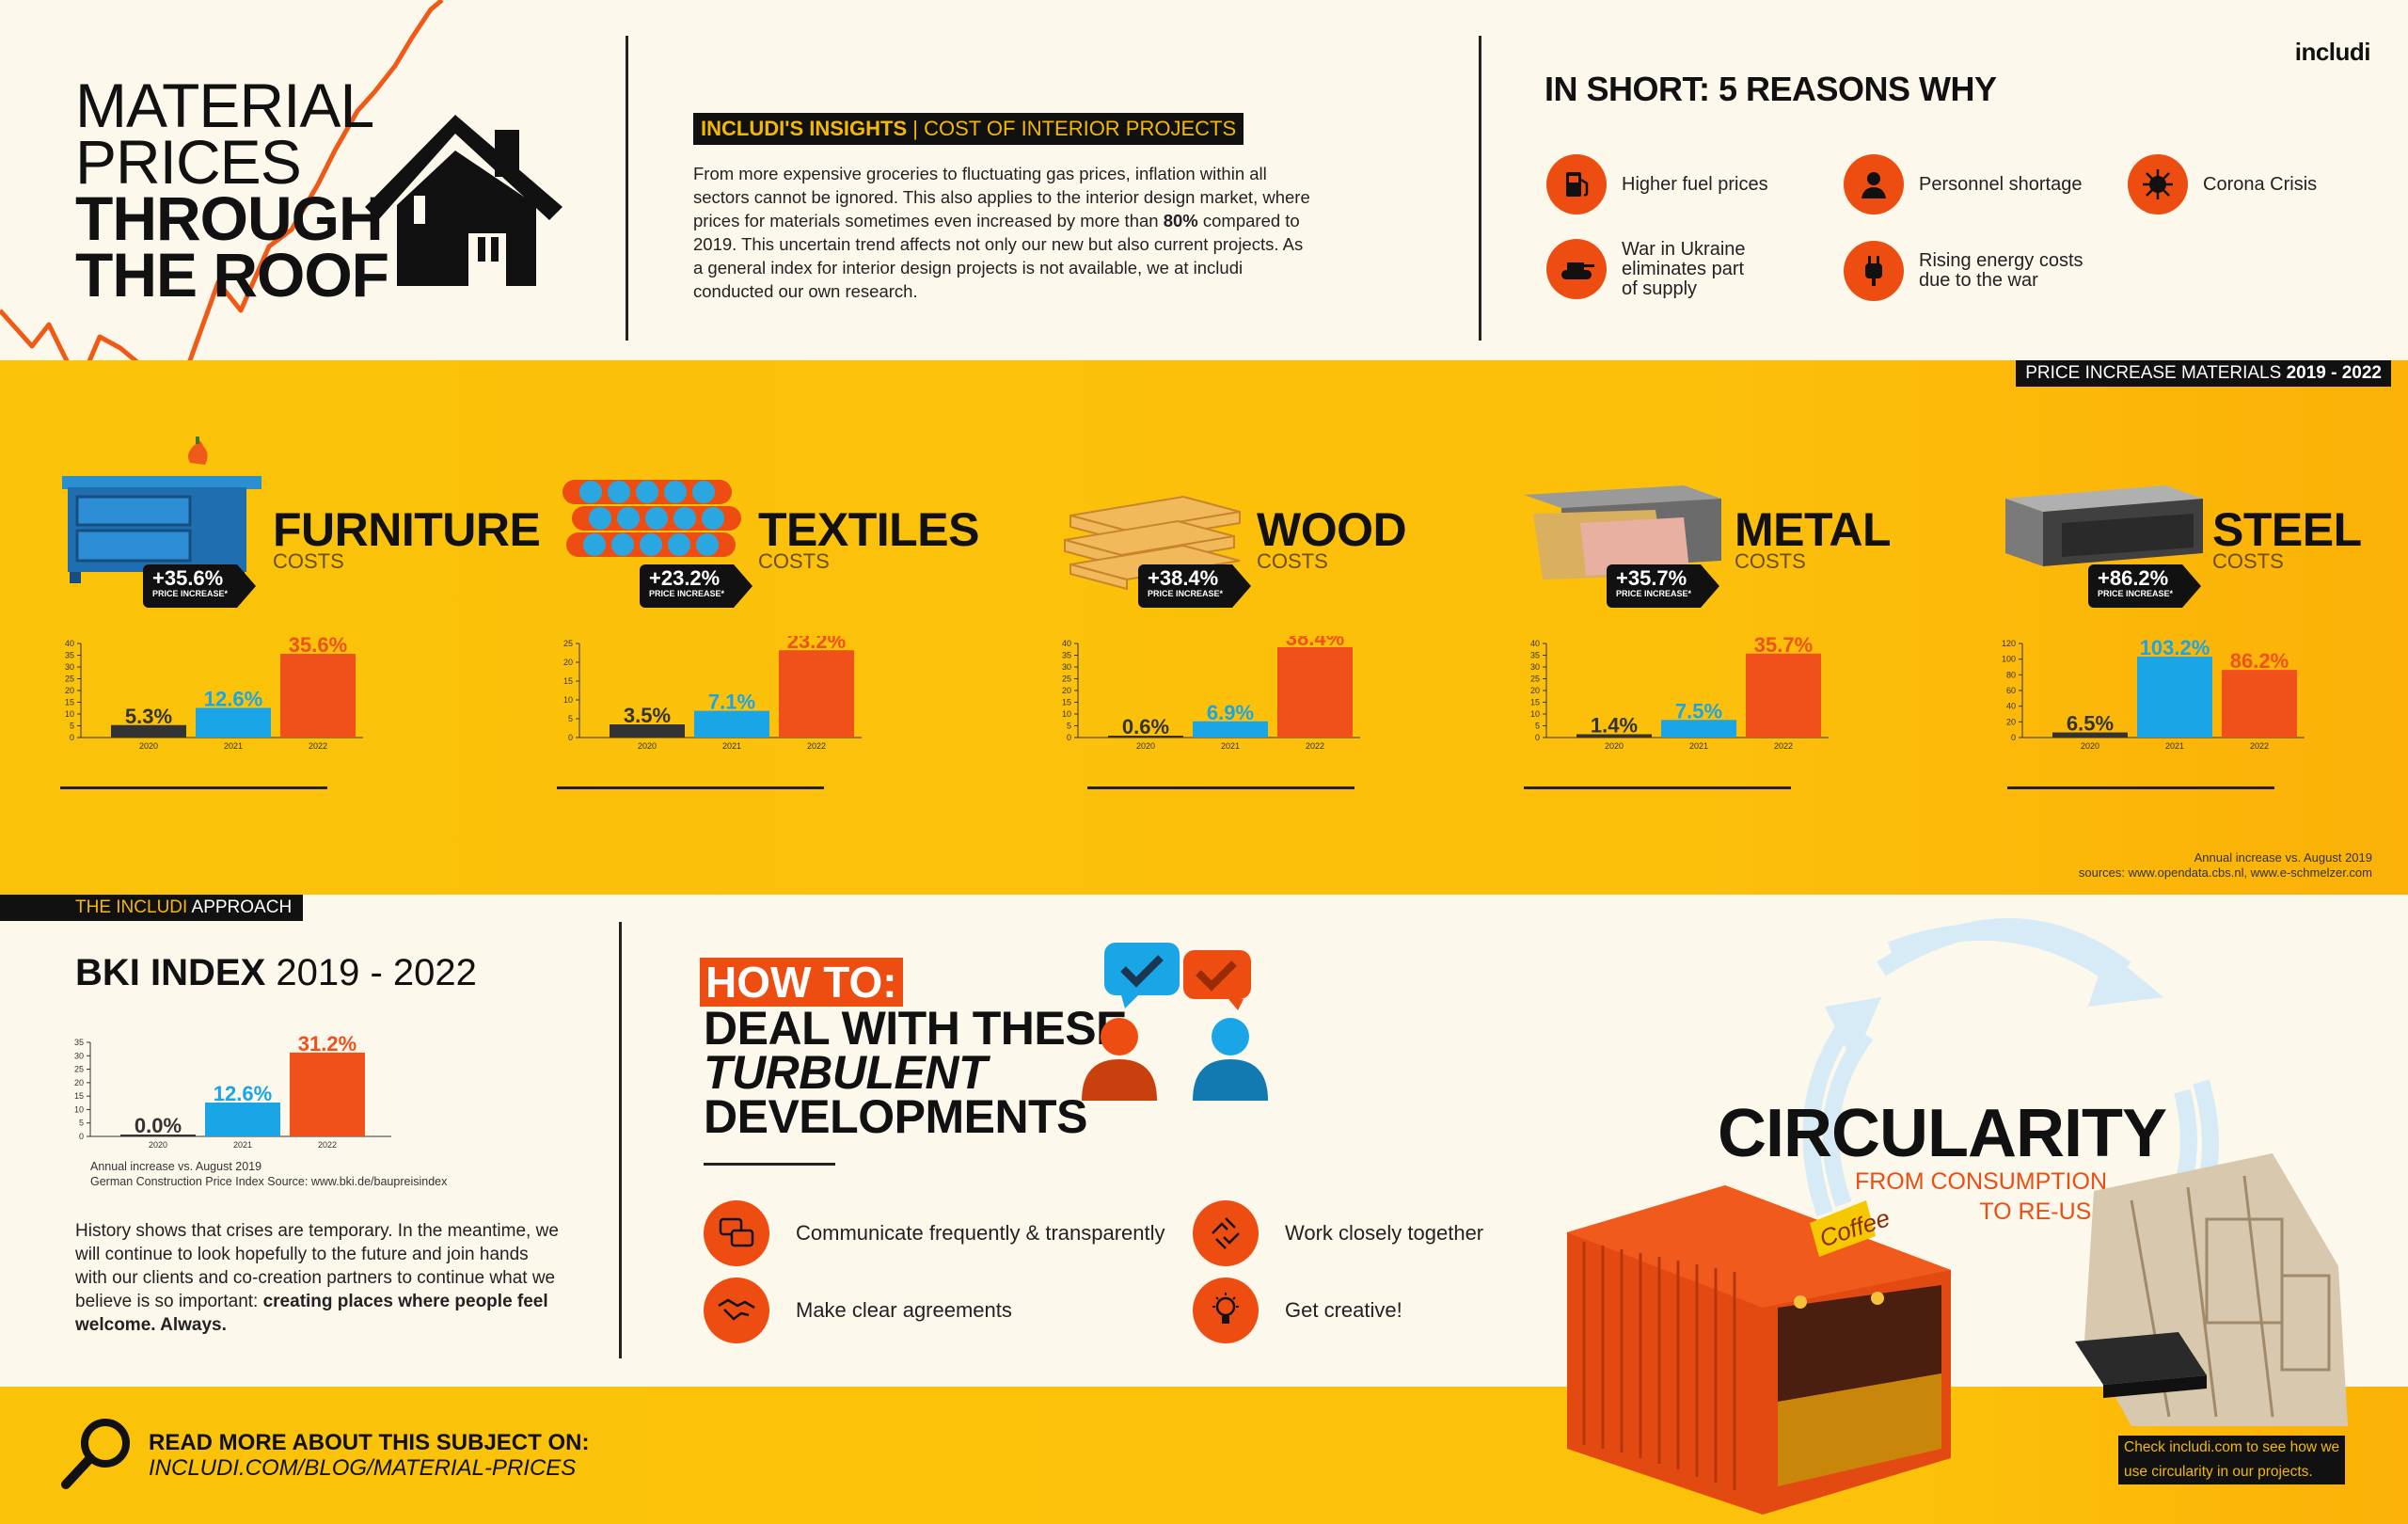  What do you see at coordinates (1622, 532) in the screenshot?
I see `metal-image` at bounding box center [1622, 532].